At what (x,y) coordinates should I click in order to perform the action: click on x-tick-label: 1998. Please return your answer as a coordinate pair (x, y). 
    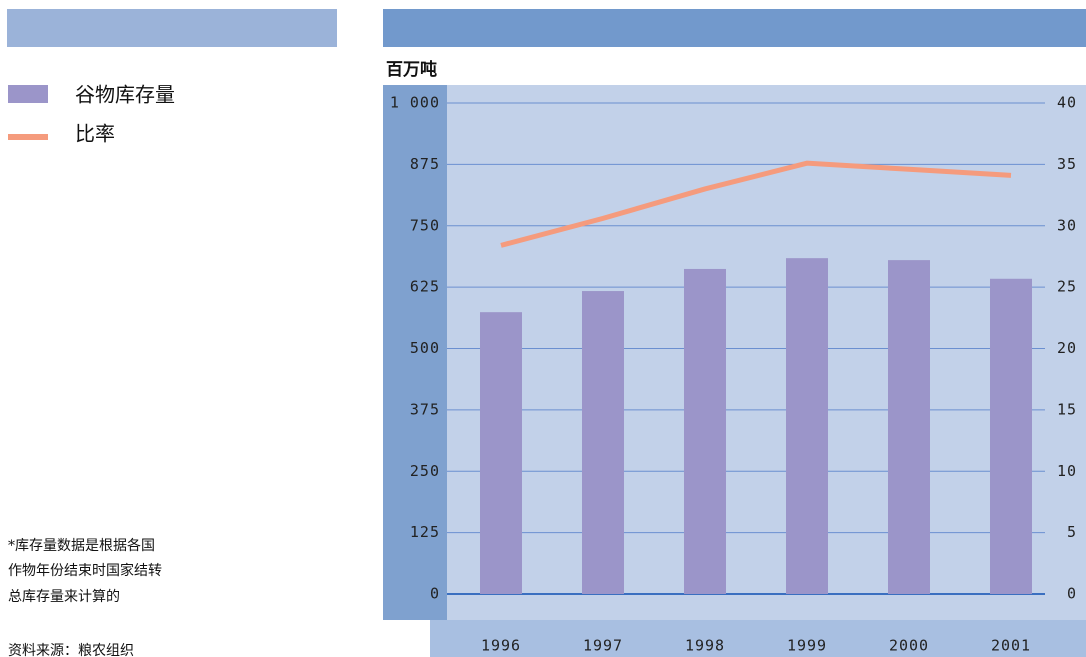
    Looking at the image, I should click on (705, 646).